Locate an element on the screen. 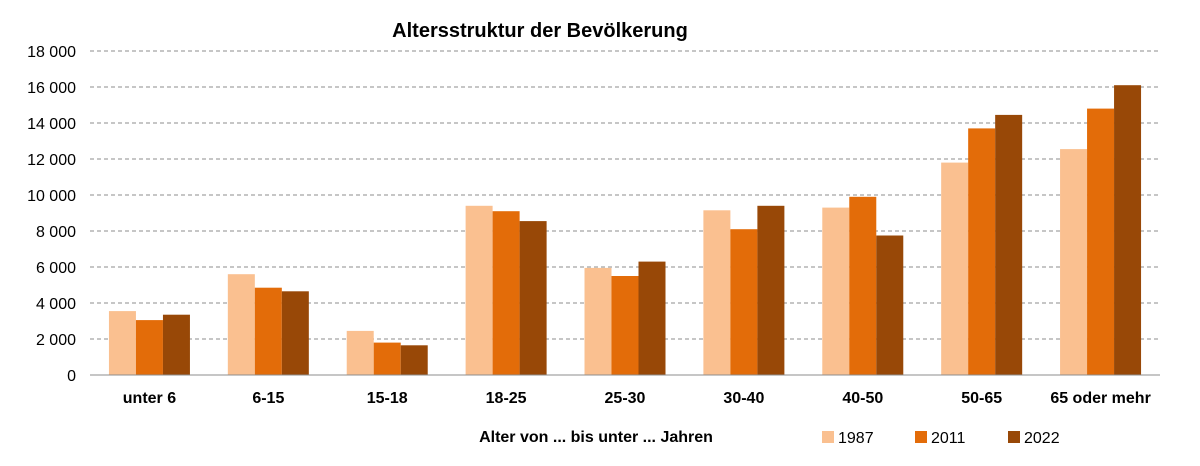  x-tick-label: 40-50 is located at coordinates (862, 398).